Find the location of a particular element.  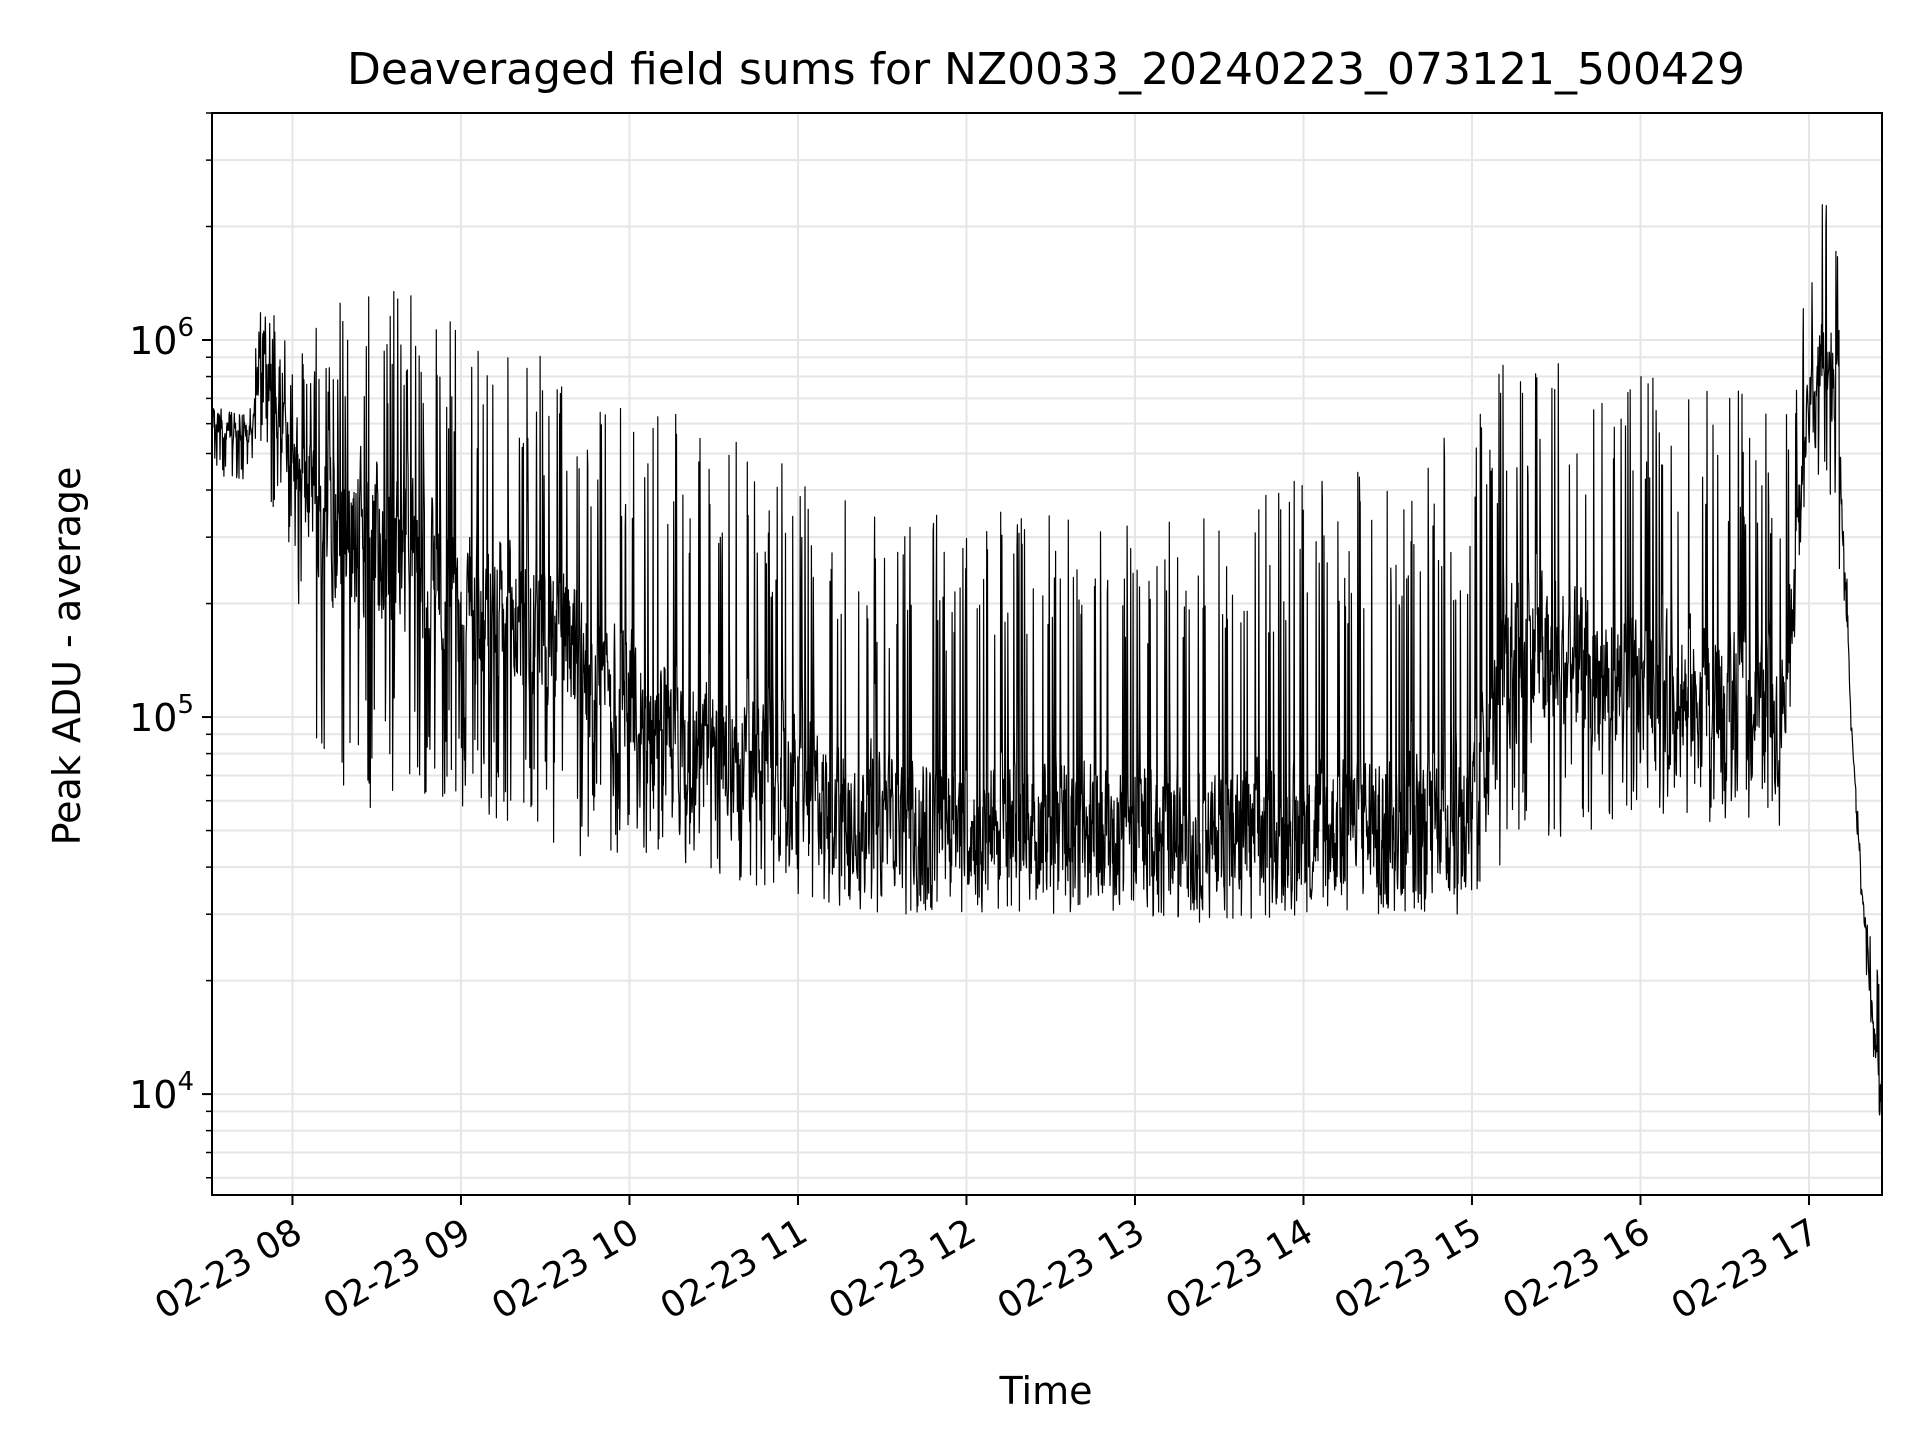

y-tick-exponent: 5 is located at coordinates (185, 705).